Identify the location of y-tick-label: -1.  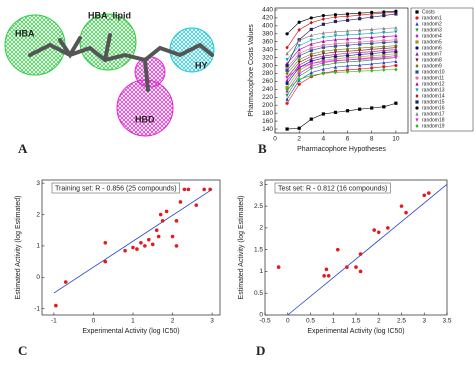
(37, 308).